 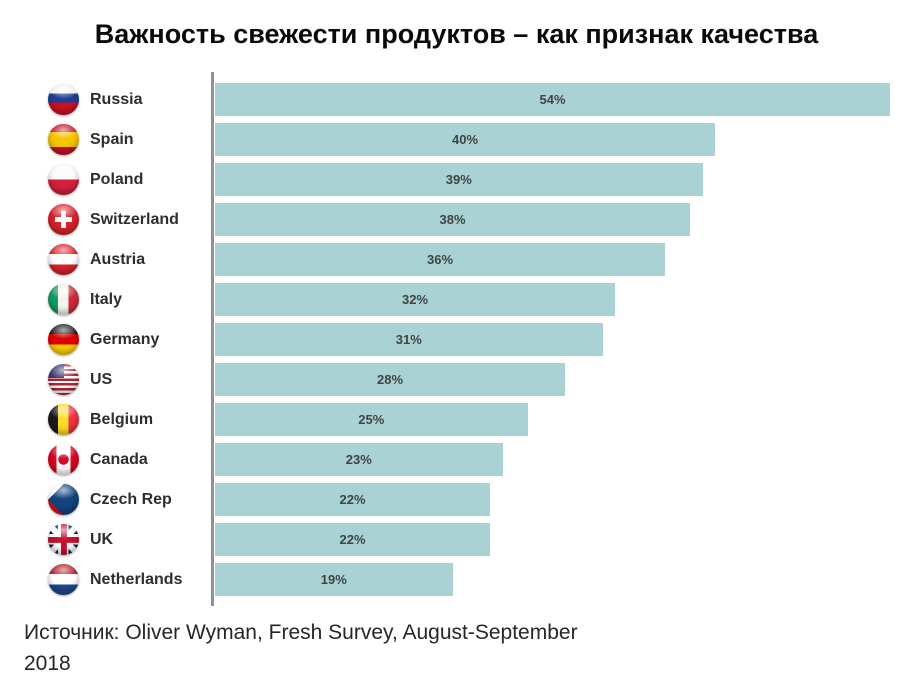 What do you see at coordinates (119, 459) in the screenshot?
I see `country-label: Canada` at bounding box center [119, 459].